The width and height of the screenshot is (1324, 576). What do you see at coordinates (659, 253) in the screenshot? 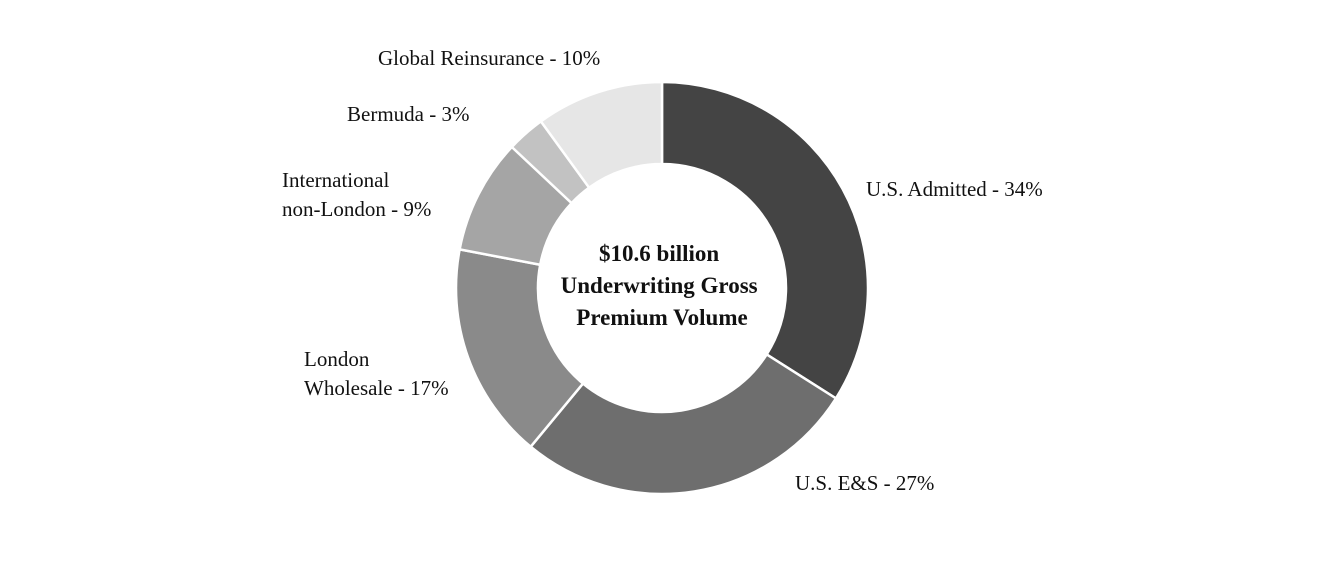
I see `center-caption-line1: $10.6 billion` at bounding box center [659, 253].